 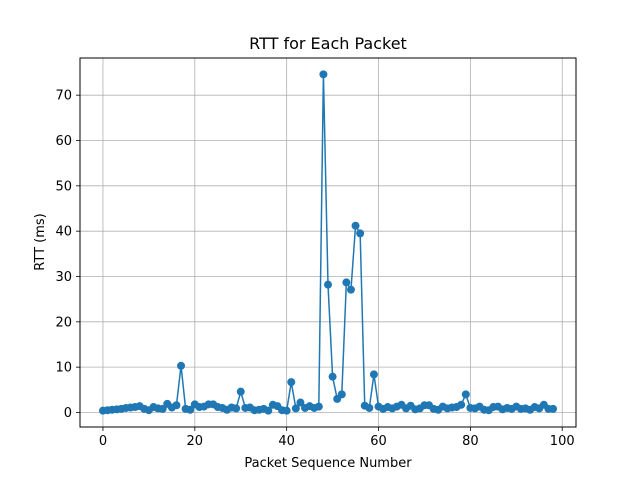 I want to click on y-tick-label-4: 40, so click(x=63, y=232).